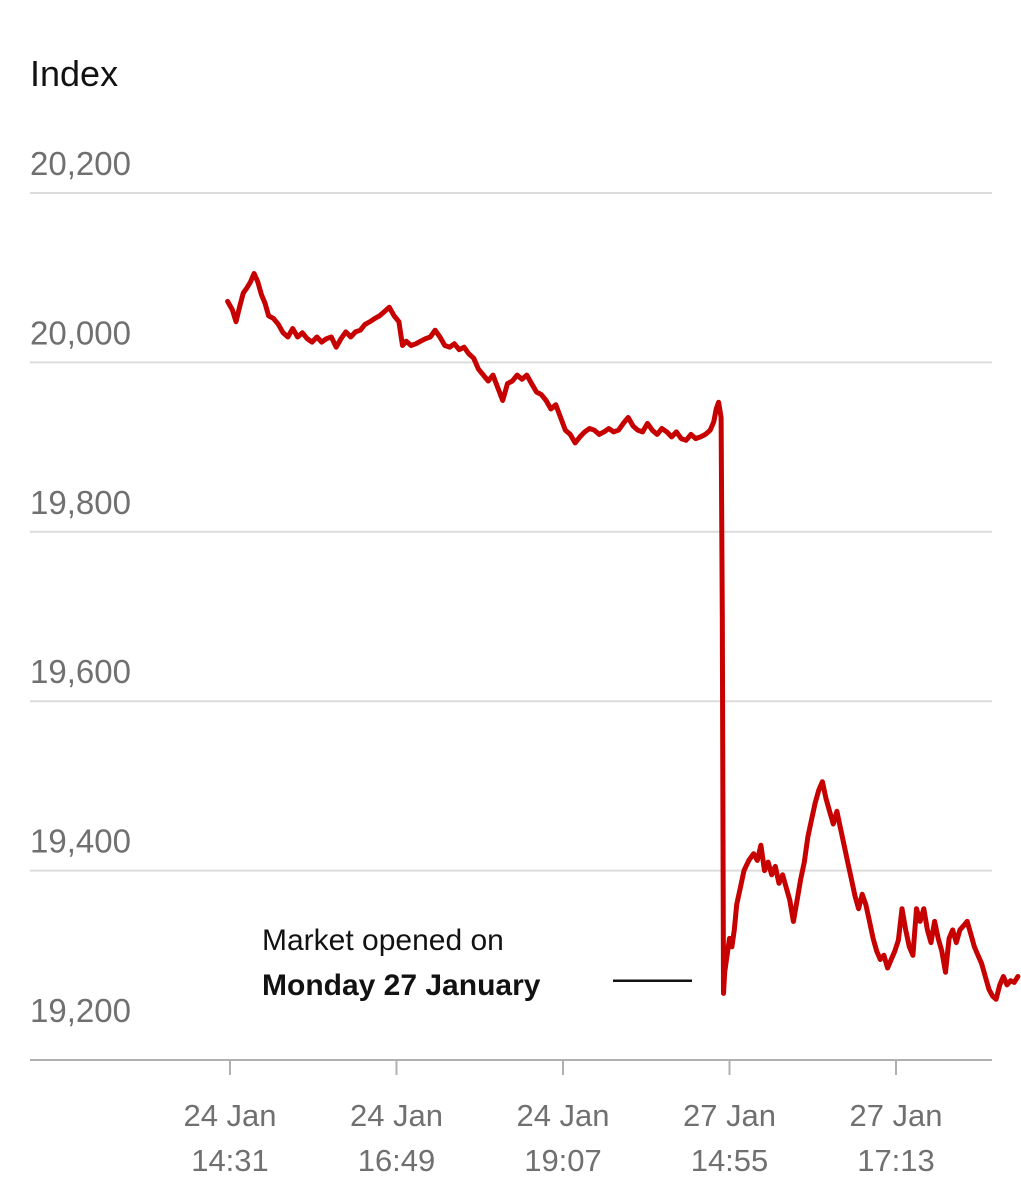 This screenshot has height=1200, width=1021. I want to click on svg-text: Market opened on, so click(383, 940).